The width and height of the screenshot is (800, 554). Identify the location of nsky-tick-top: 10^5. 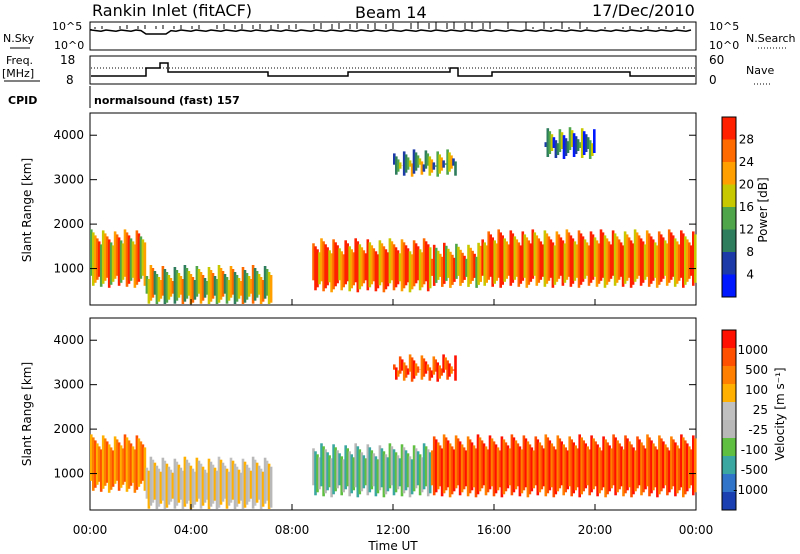
(67, 26).